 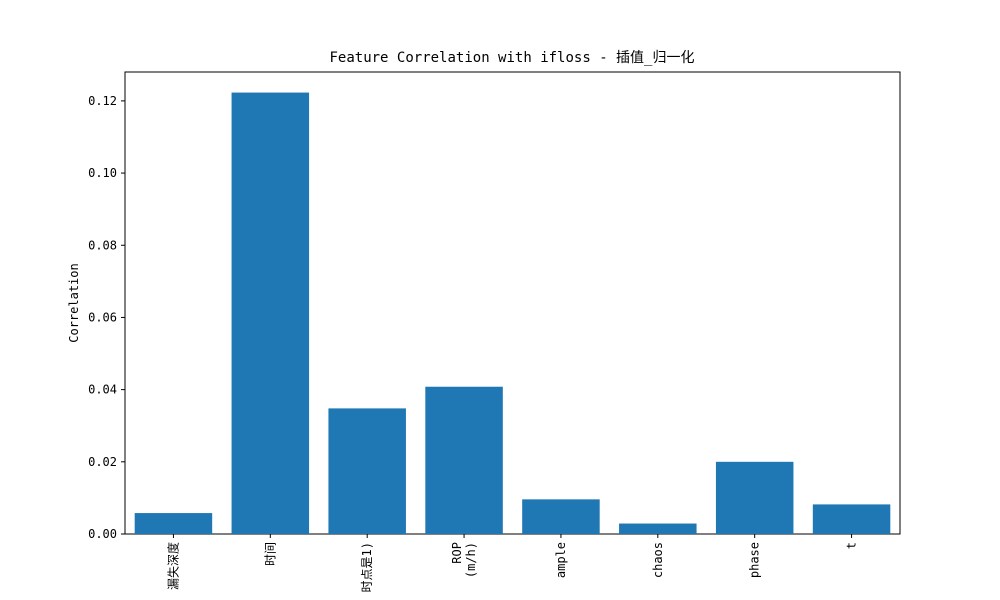 What do you see at coordinates (511, 57) in the screenshot?
I see `chart-title: Feature Correlation with ifloss - 插值_归一化` at bounding box center [511, 57].